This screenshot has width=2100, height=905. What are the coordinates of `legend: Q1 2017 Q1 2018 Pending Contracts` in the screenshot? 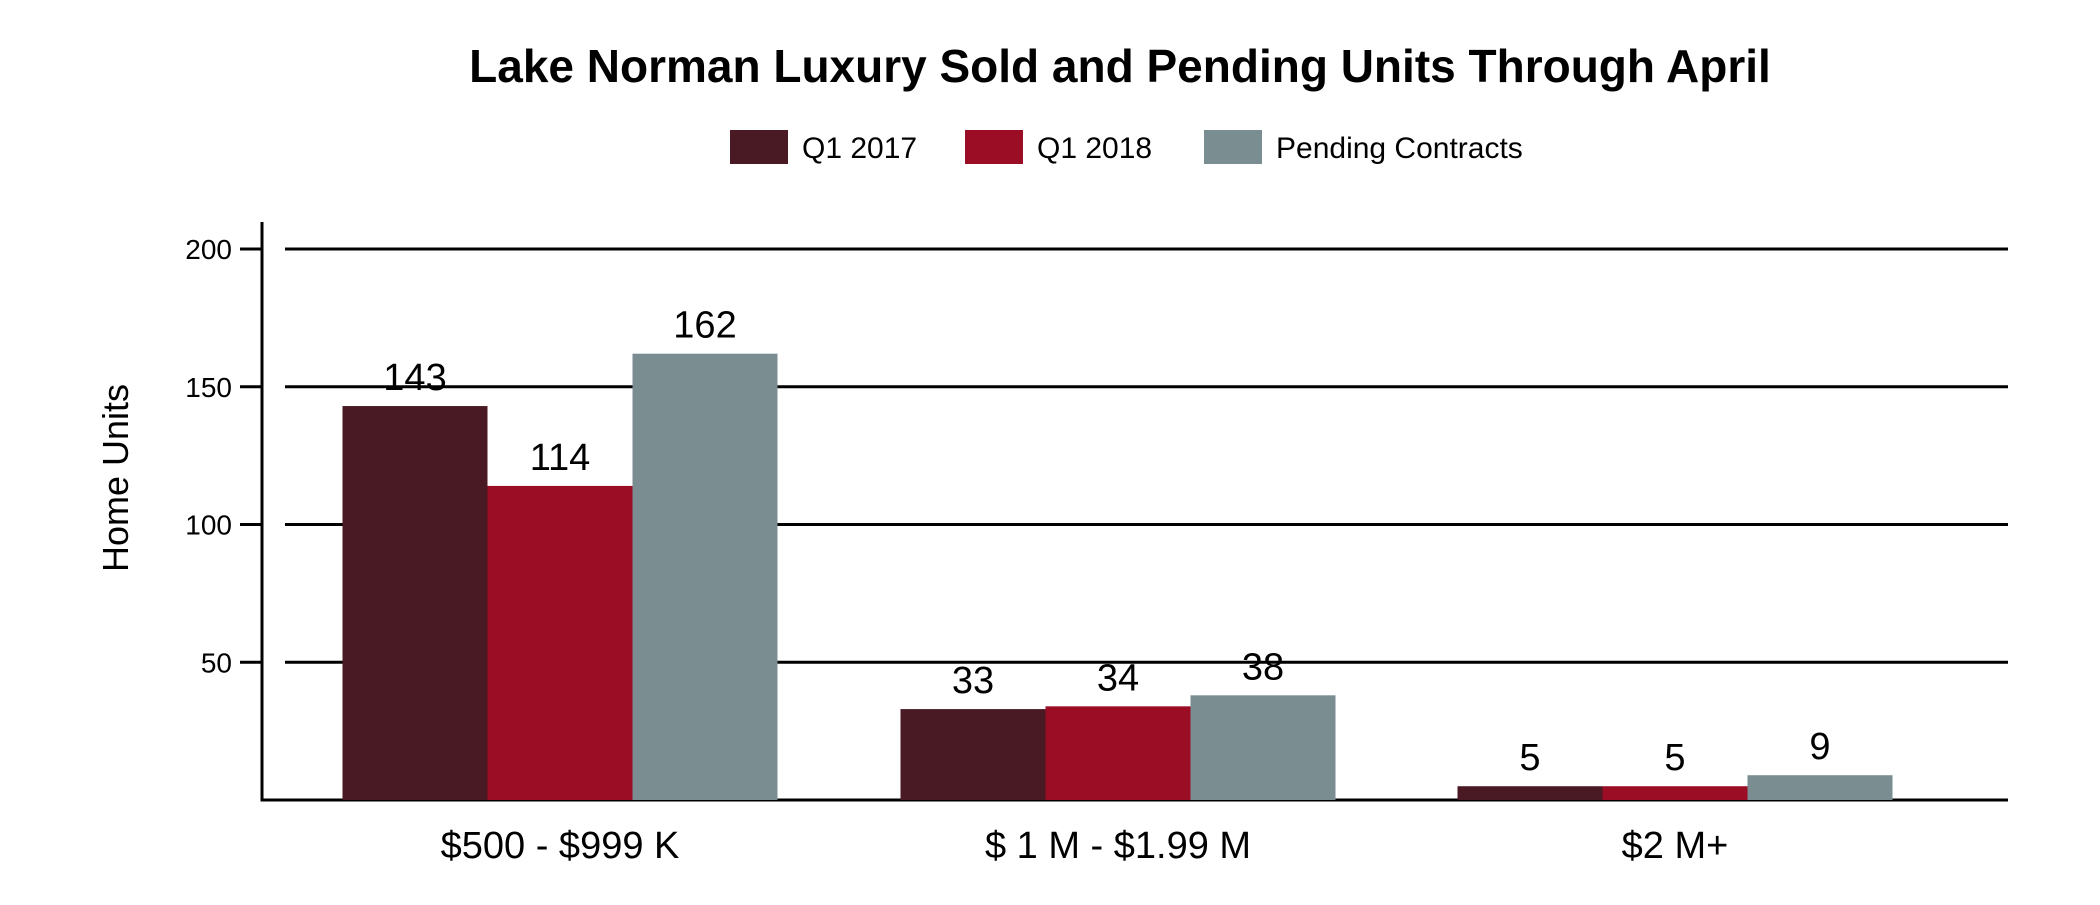 It's located at (1126, 147).